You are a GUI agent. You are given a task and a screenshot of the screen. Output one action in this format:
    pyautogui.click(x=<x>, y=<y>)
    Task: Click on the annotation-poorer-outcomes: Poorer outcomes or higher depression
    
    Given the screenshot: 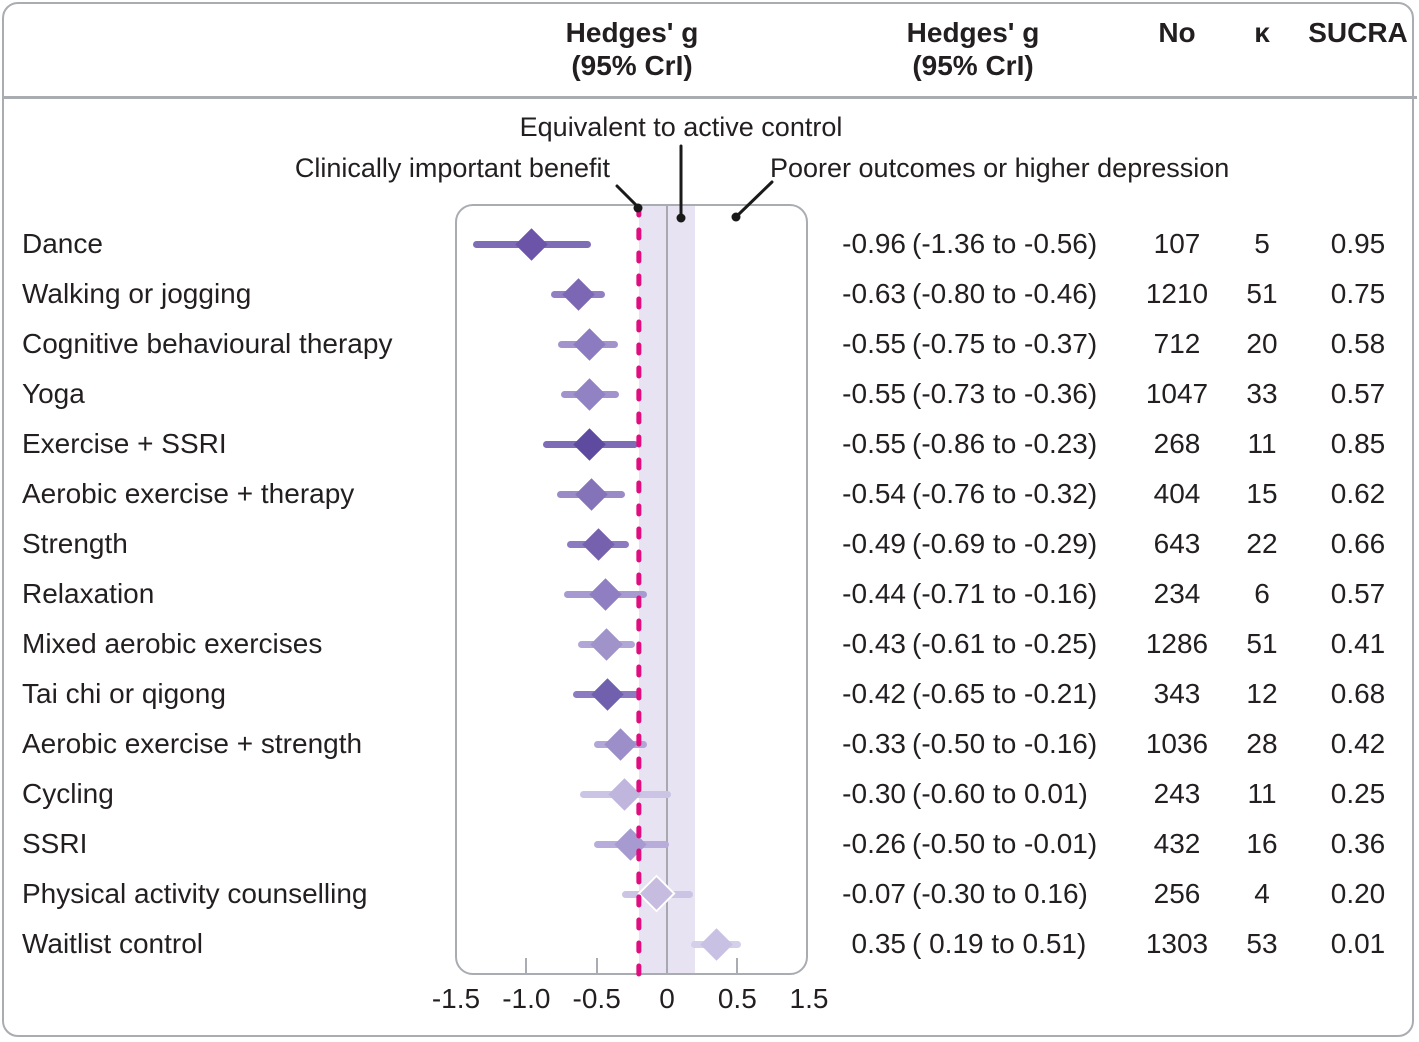 What is the action you would take?
    pyautogui.click(x=1000, y=168)
    